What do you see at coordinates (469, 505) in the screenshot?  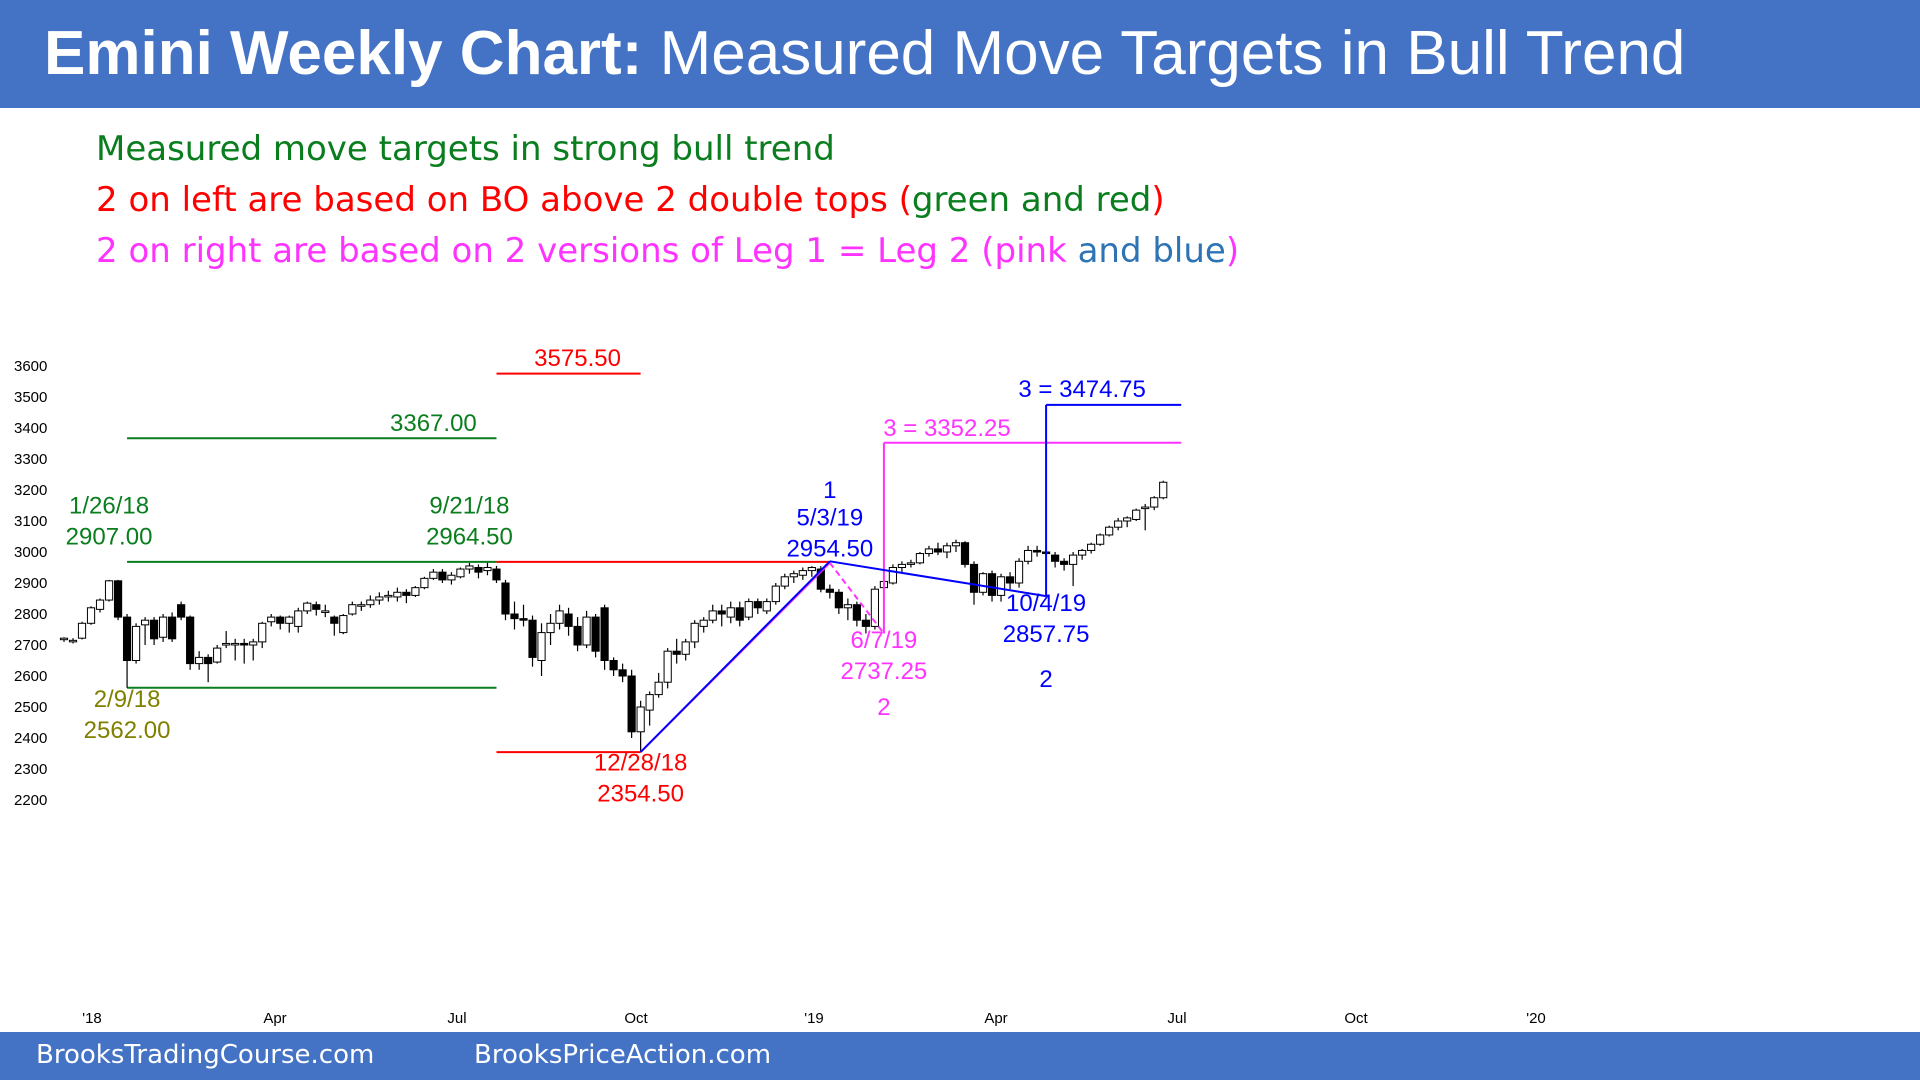 I see `annotation-label: 9/21/18` at bounding box center [469, 505].